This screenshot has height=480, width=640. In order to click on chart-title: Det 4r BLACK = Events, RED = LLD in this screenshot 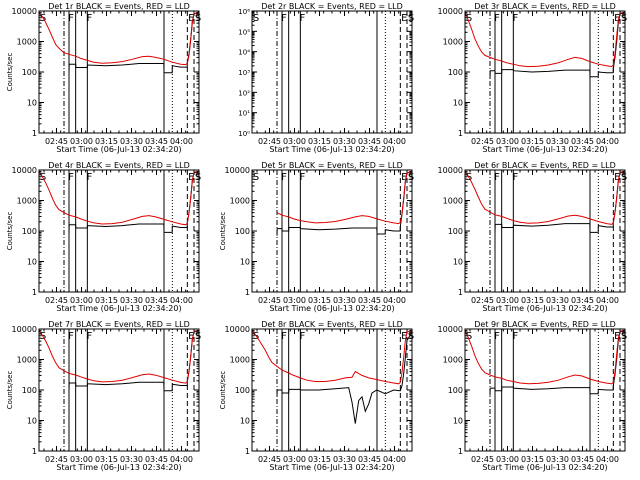, I will do `click(119, 165)`.